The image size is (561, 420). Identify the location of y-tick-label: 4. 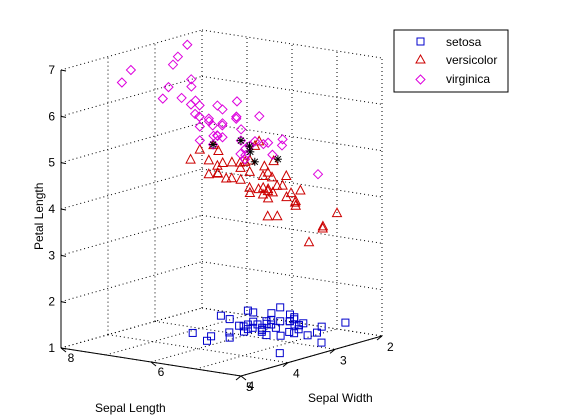
(296, 374).